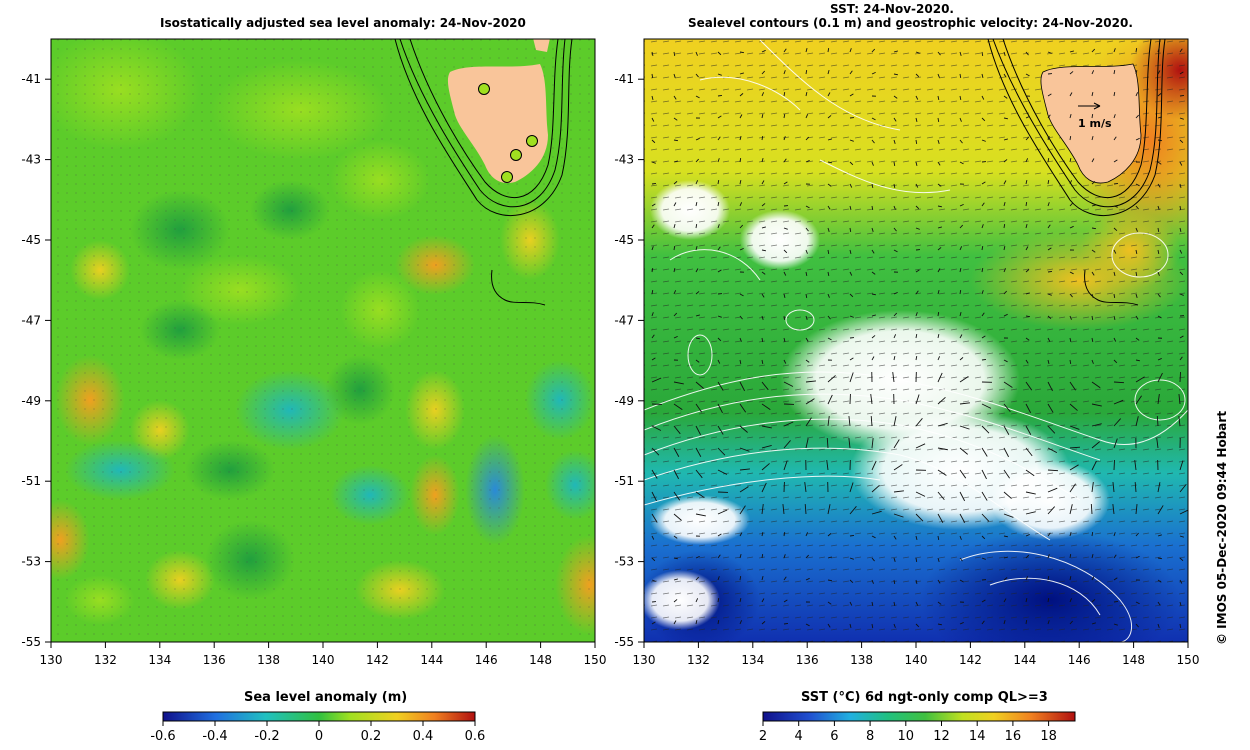 This screenshot has width=1250, height=750. I want to click on colorbar-tick-label: 18, so click(1048, 736).